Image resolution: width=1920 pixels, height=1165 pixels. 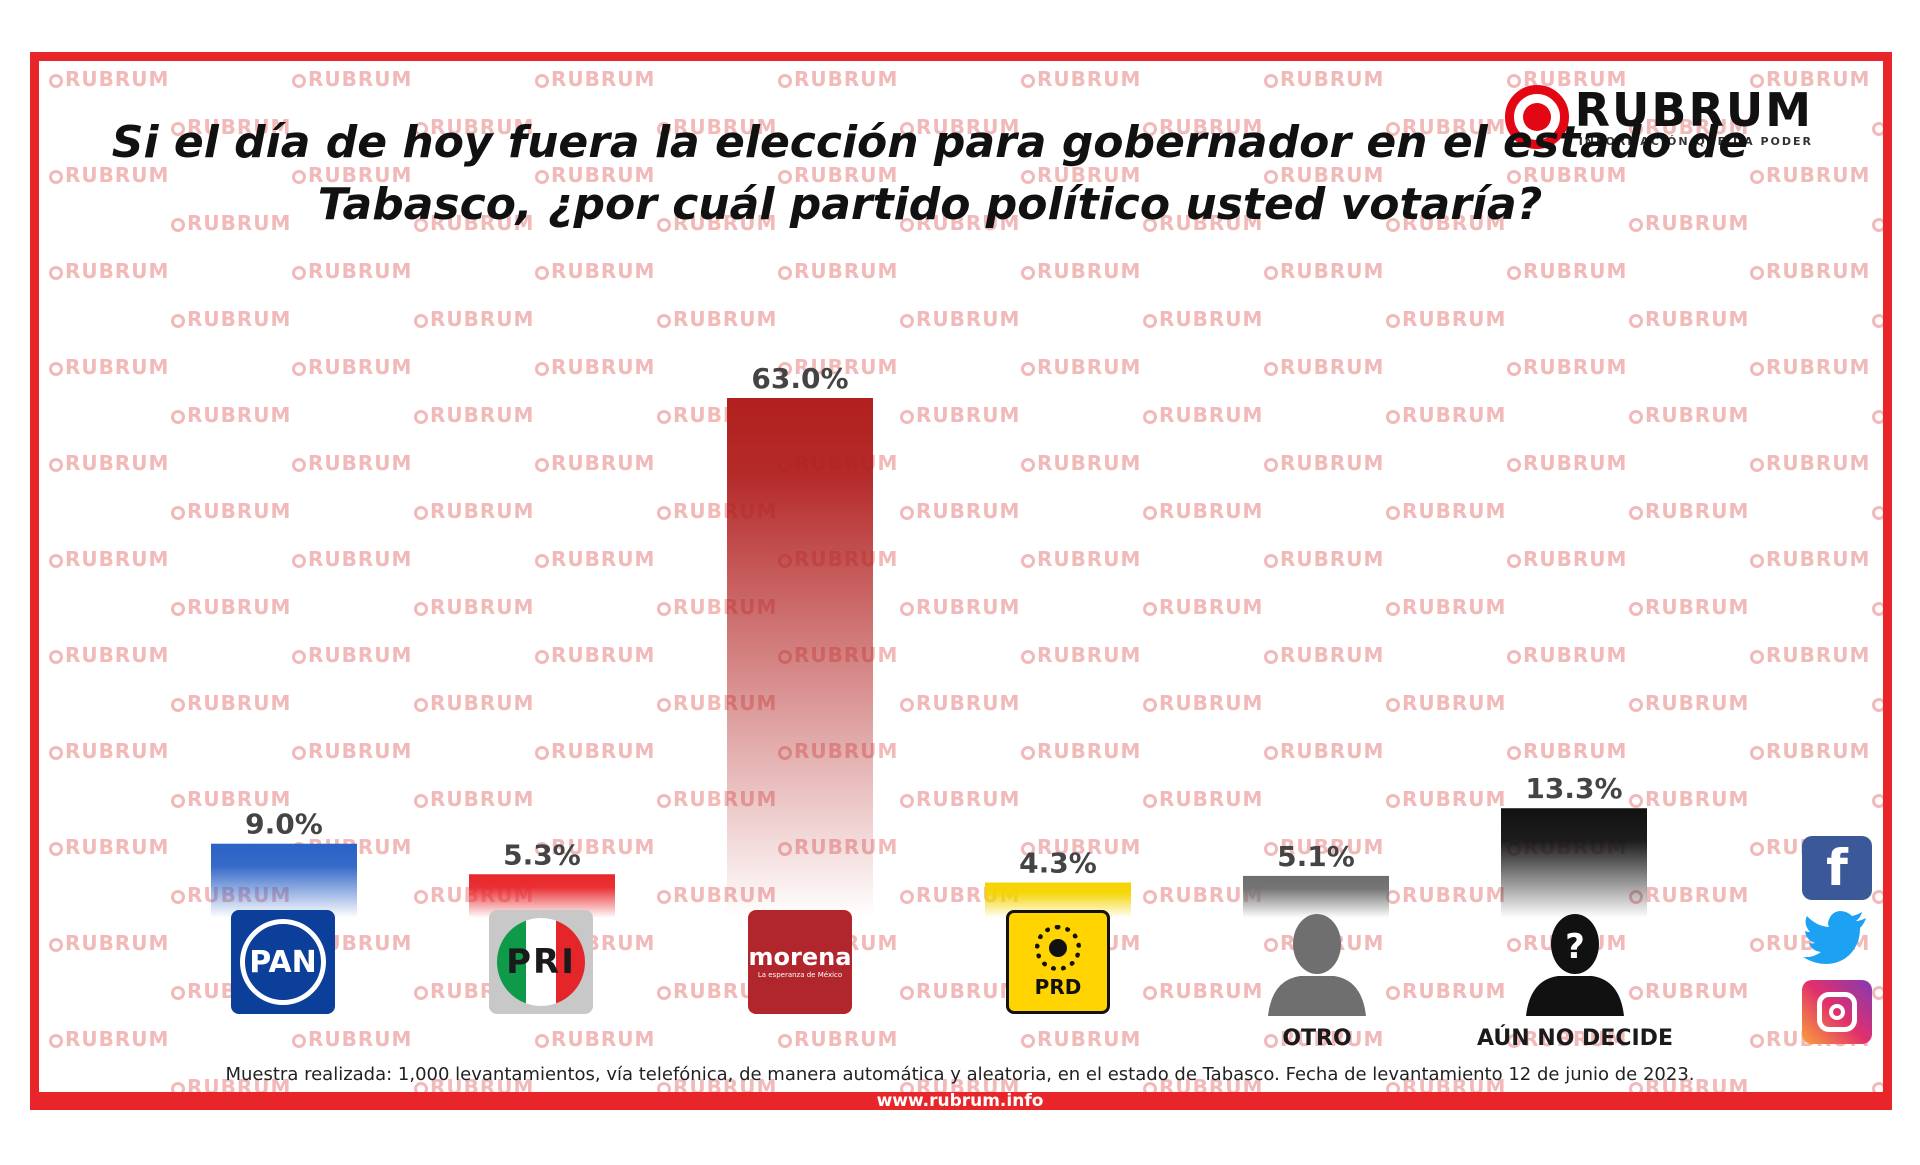 What do you see at coordinates (1536, 117) in the screenshot?
I see `rubrum-ring-icon` at bounding box center [1536, 117].